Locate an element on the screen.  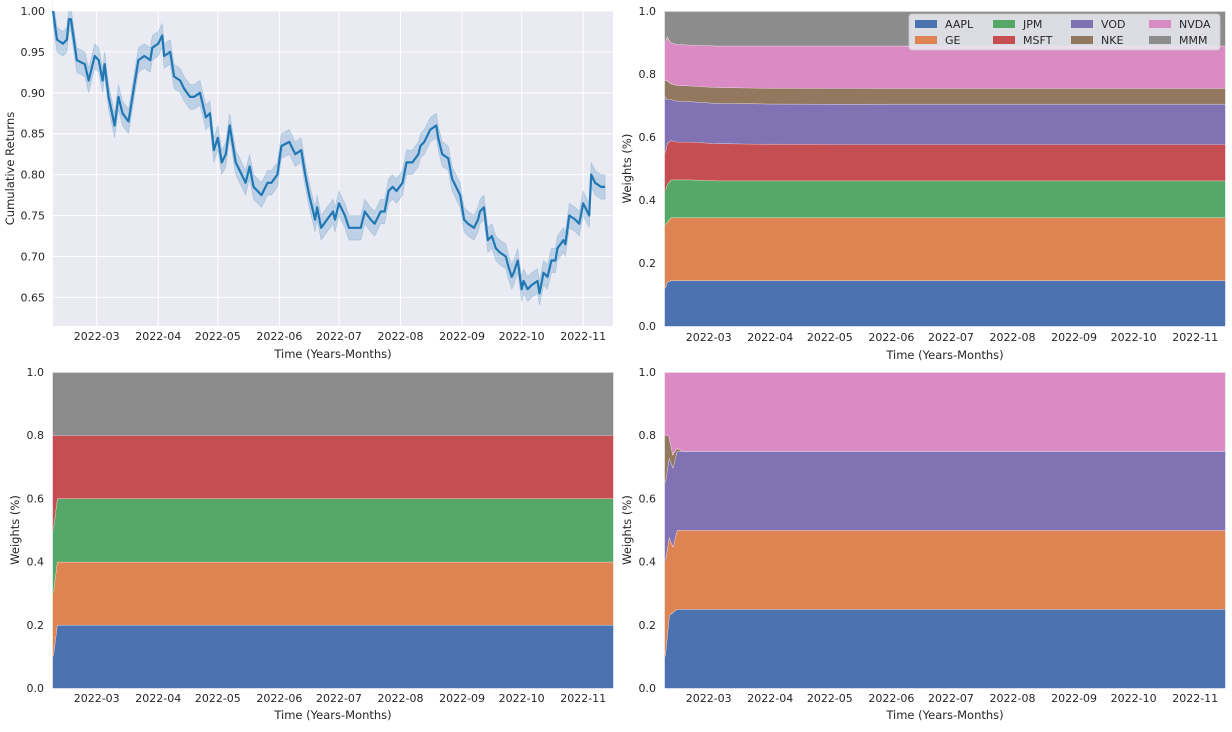
legend-label: NKE is located at coordinates (1112, 40).